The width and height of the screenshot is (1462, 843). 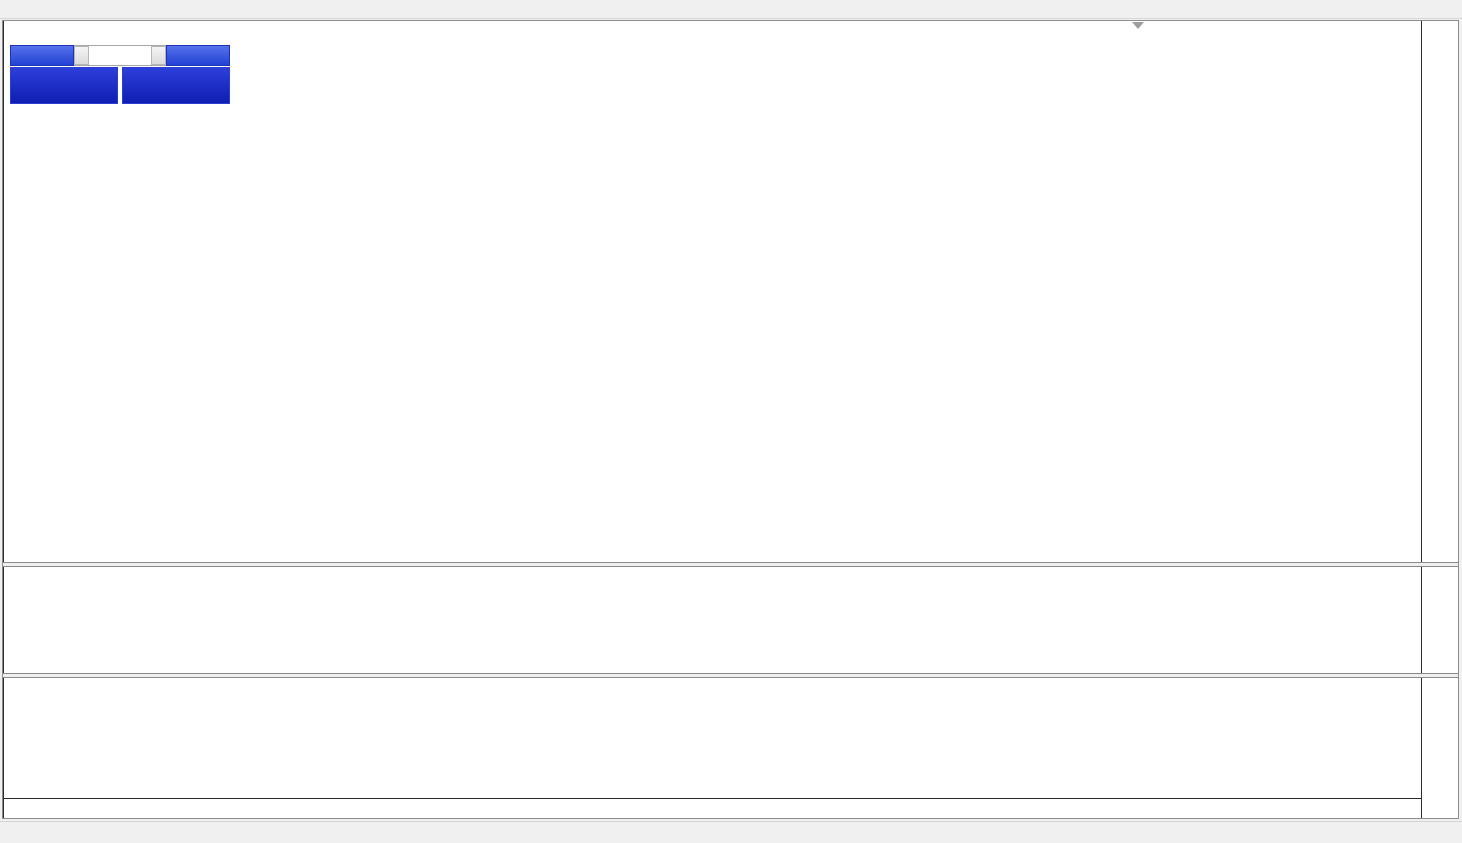 I want to click on sell-button, so click(x=42, y=55).